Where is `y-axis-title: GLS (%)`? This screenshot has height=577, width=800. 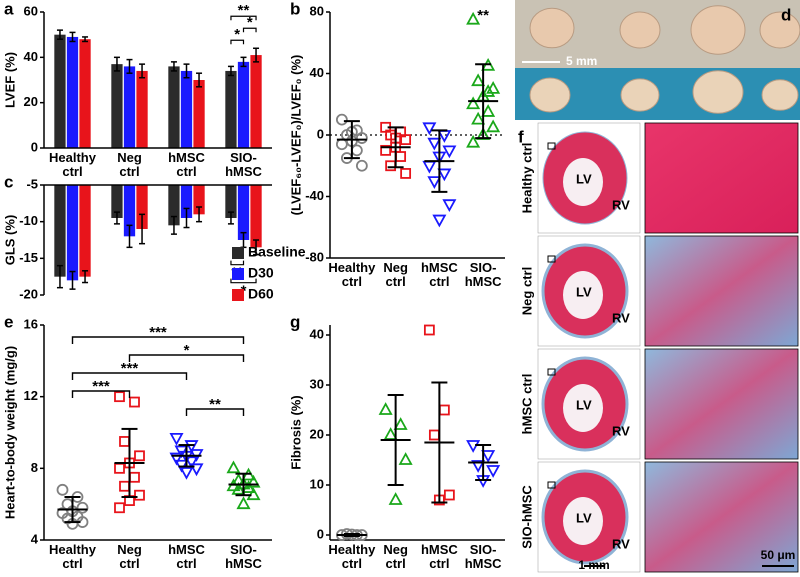
y-axis-title: GLS (%) is located at coordinates (9, 240).